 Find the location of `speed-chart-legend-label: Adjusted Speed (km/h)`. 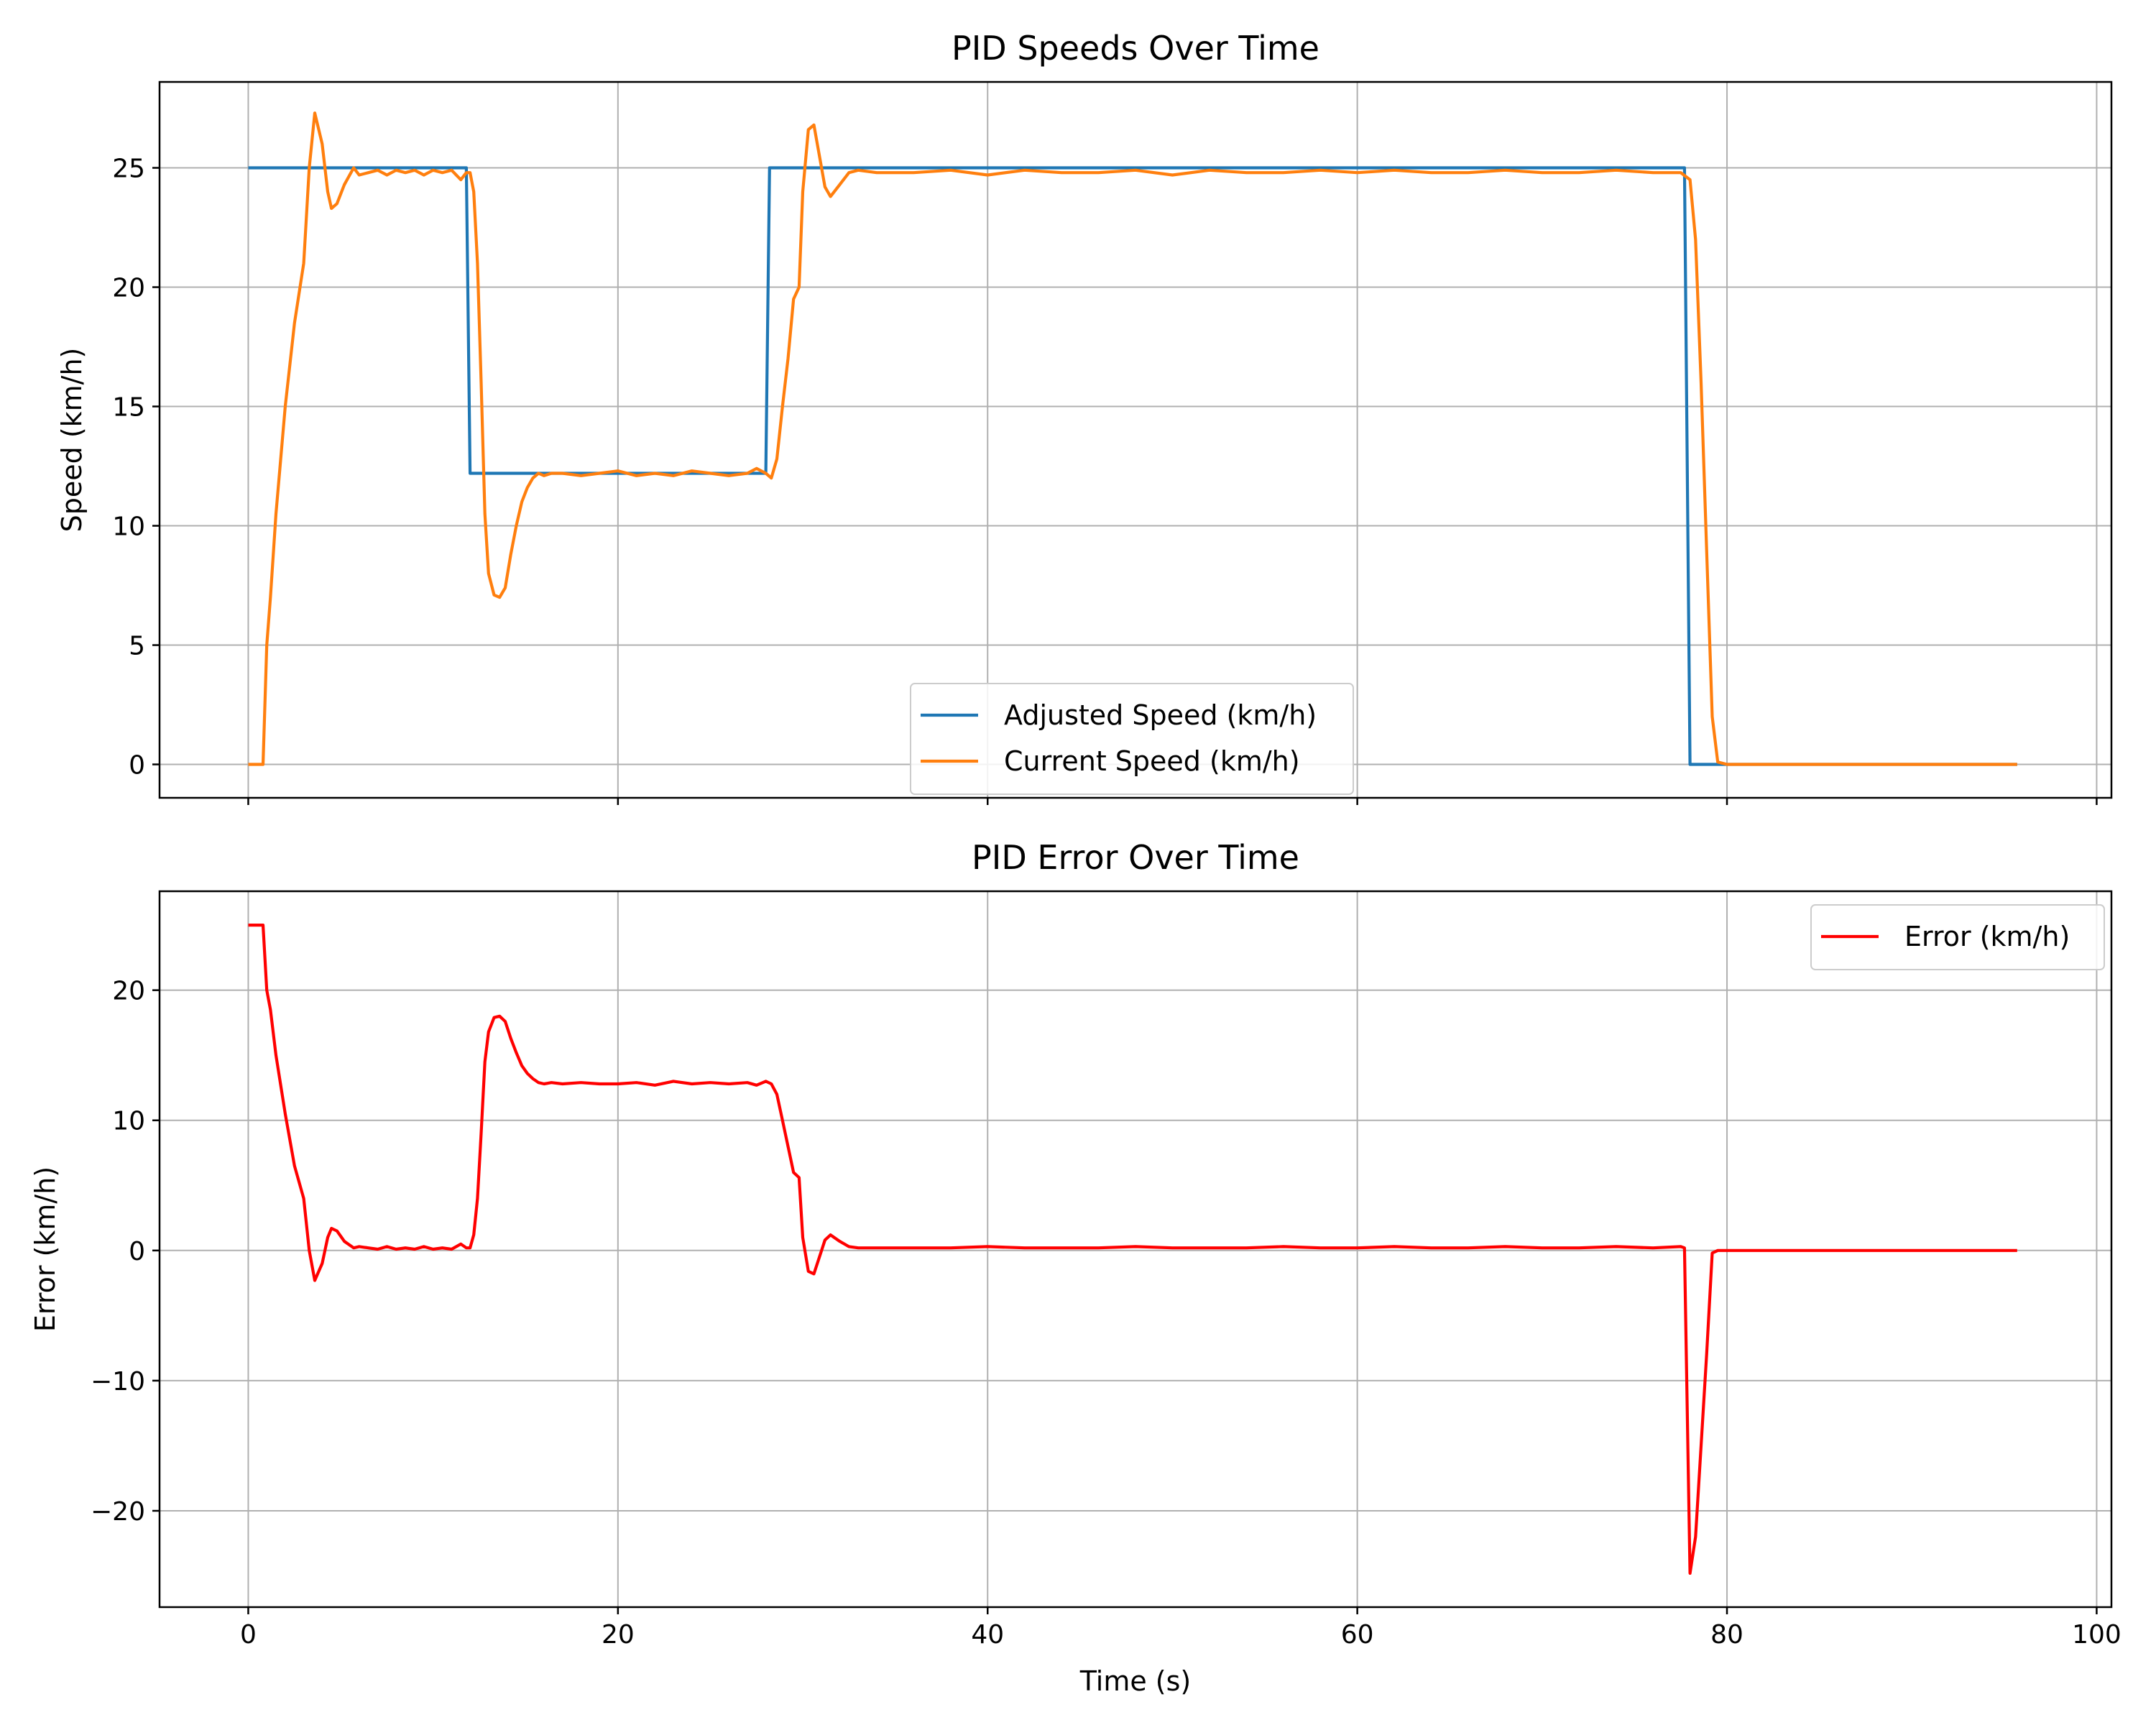

speed-chart-legend-label: Adjusted Speed (km/h) is located at coordinates (1160, 715).